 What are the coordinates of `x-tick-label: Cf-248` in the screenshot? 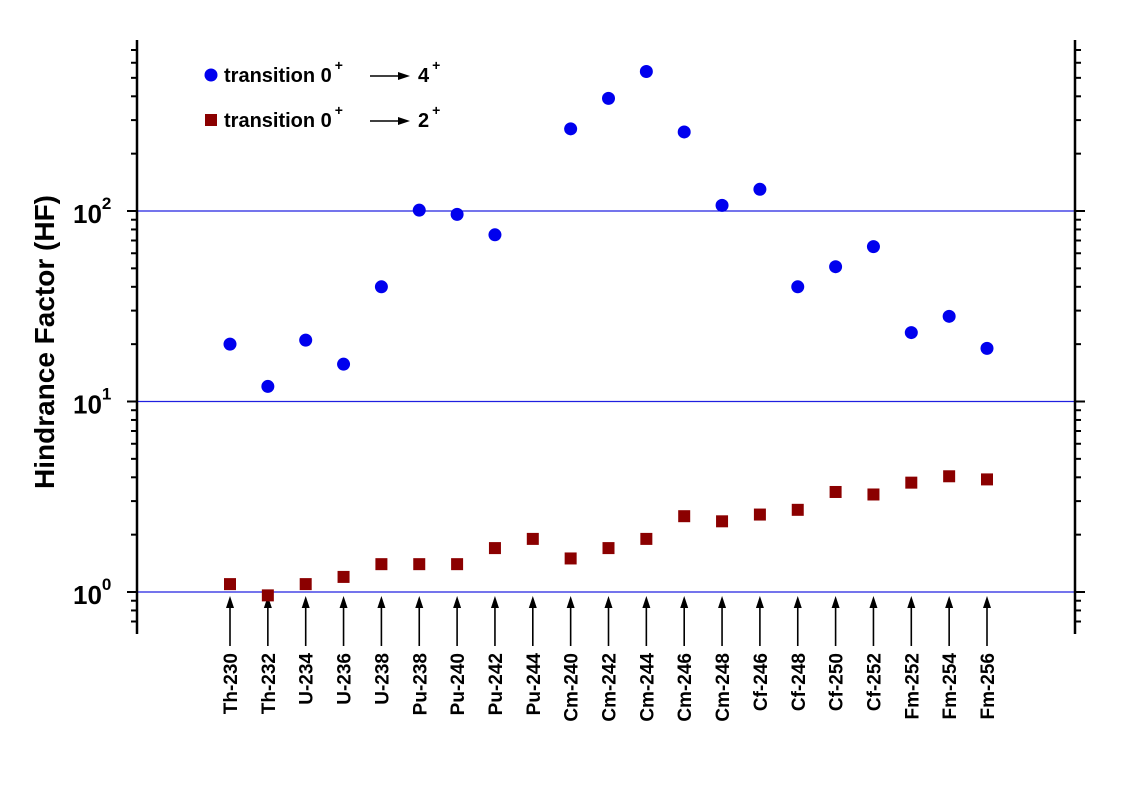 It's located at (799, 682).